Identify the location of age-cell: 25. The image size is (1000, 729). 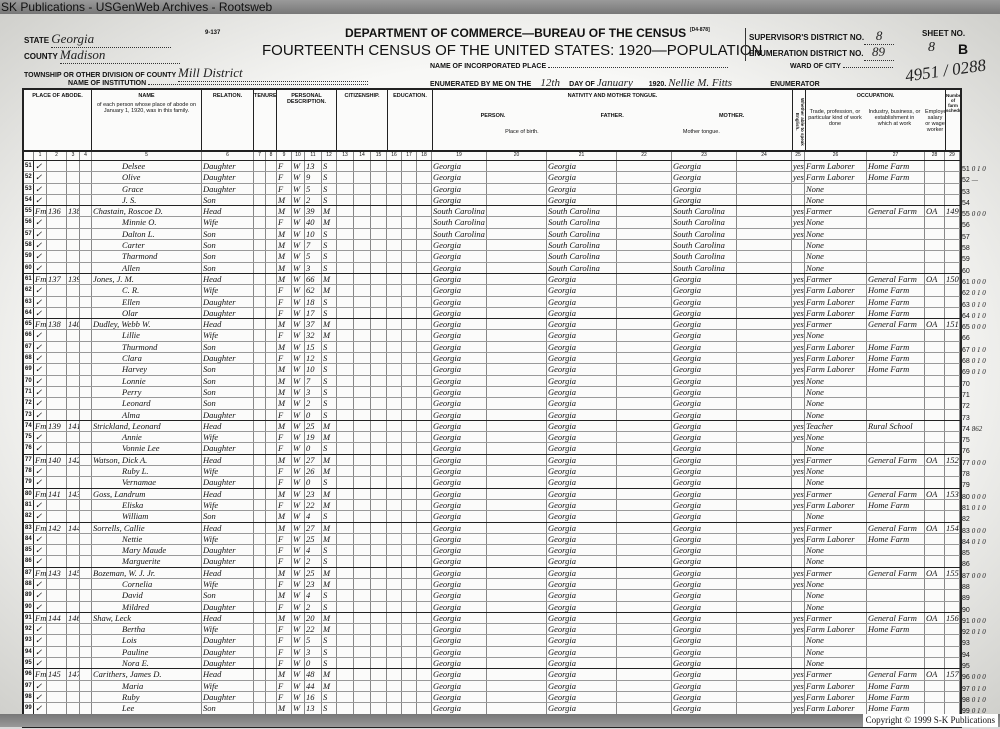
(313, 426).